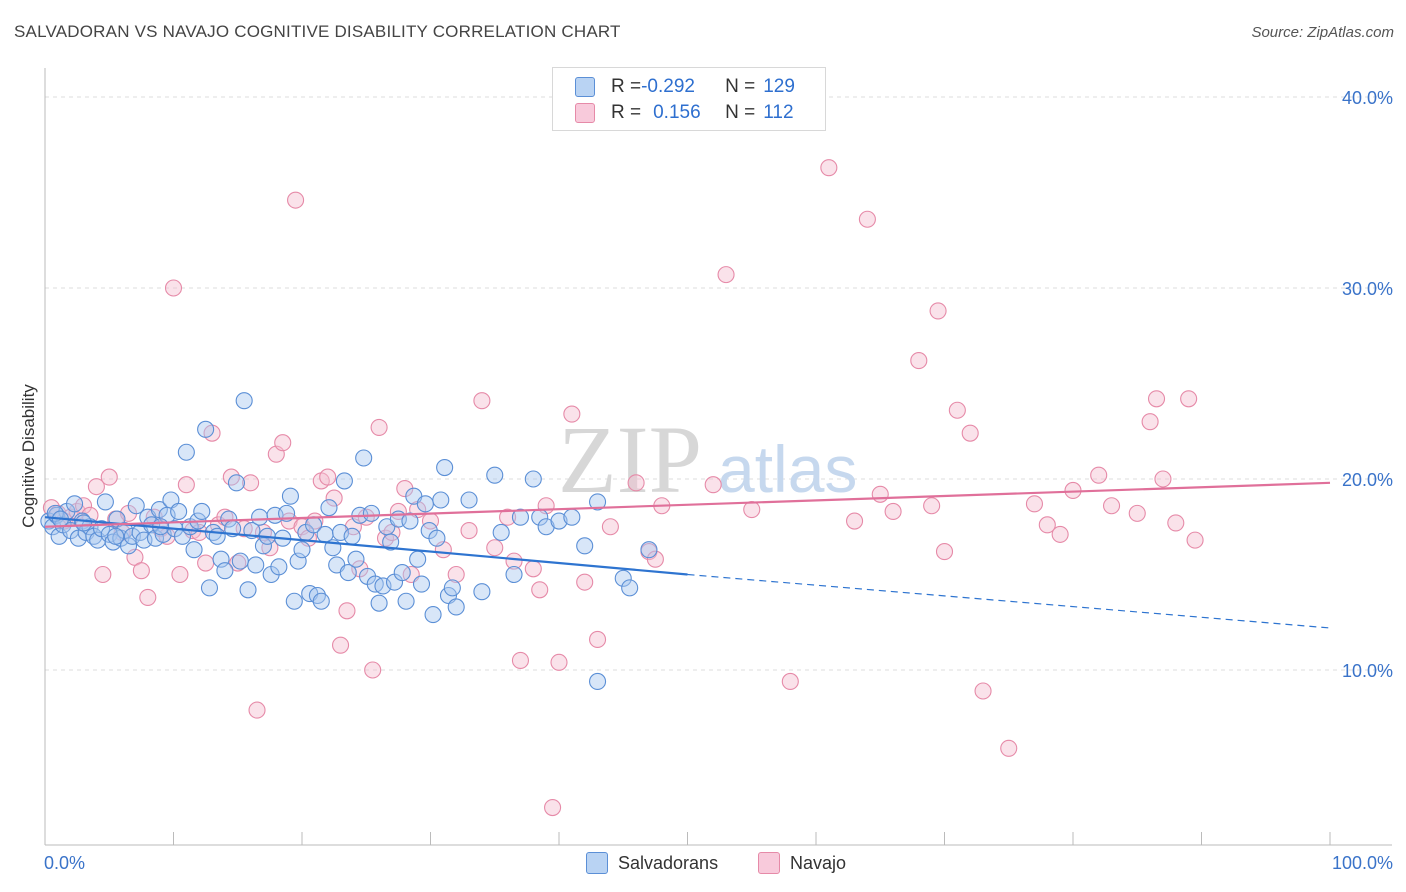  What do you see at coordinates (1367, 671) in the screenshot?
I see `y-tick-label: 10.0%` at bounding box center [1367, 671].